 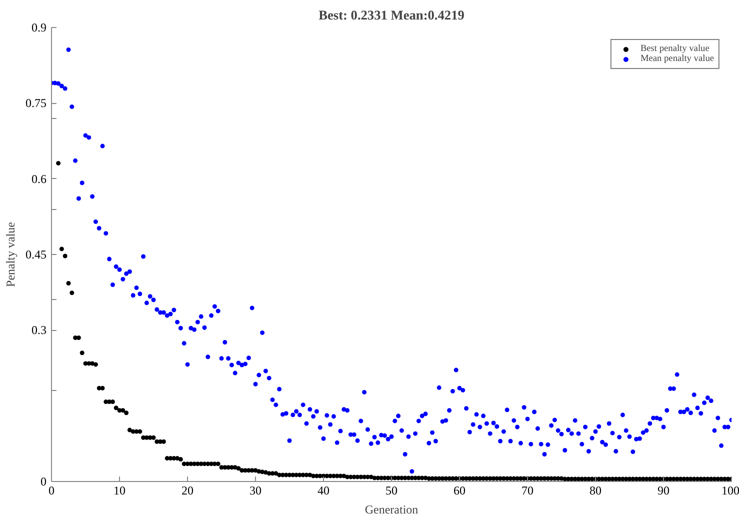 What do you see at coordinates (36, 255) in the screenshot?
I see `y-tick-label: 0.45` at bounding box center [36, 255].